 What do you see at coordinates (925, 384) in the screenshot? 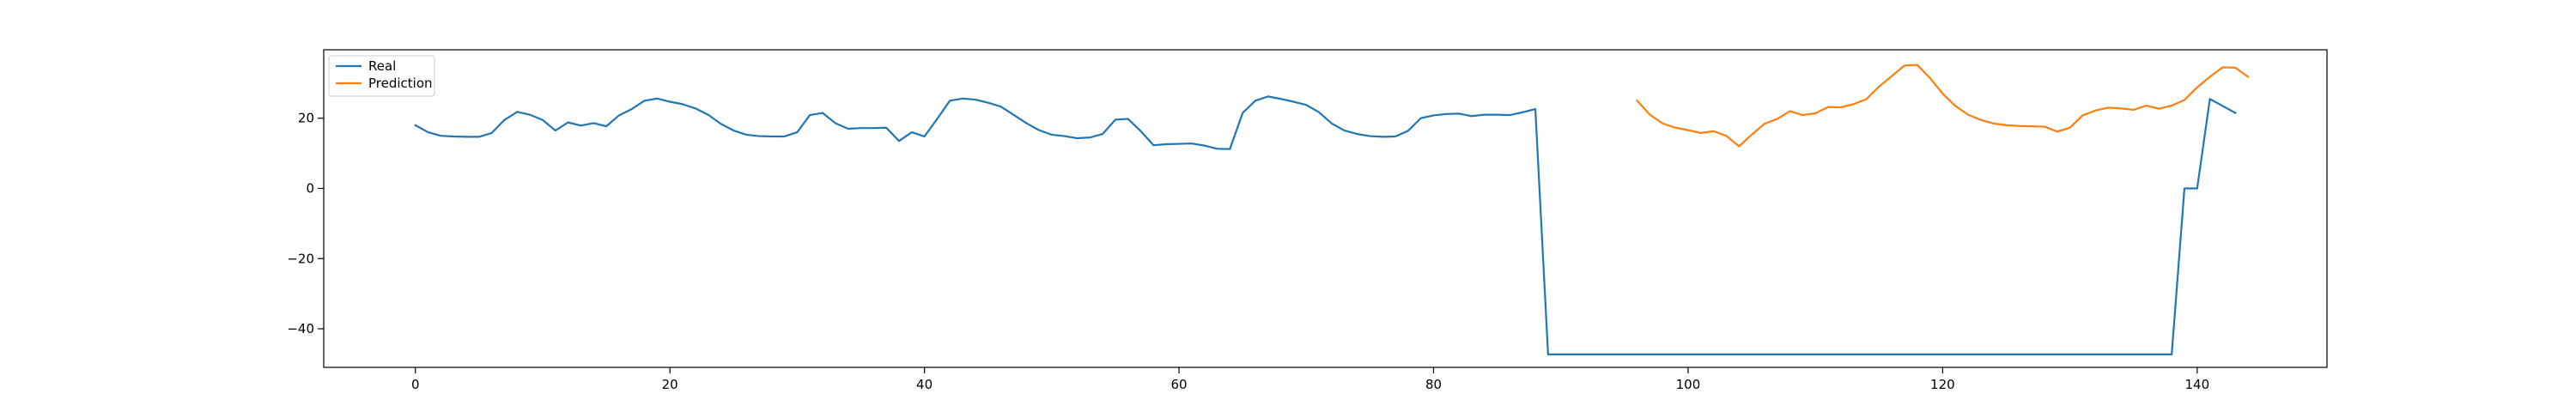
I see `x-tick-label: 40` at bounding box center [925, 384].